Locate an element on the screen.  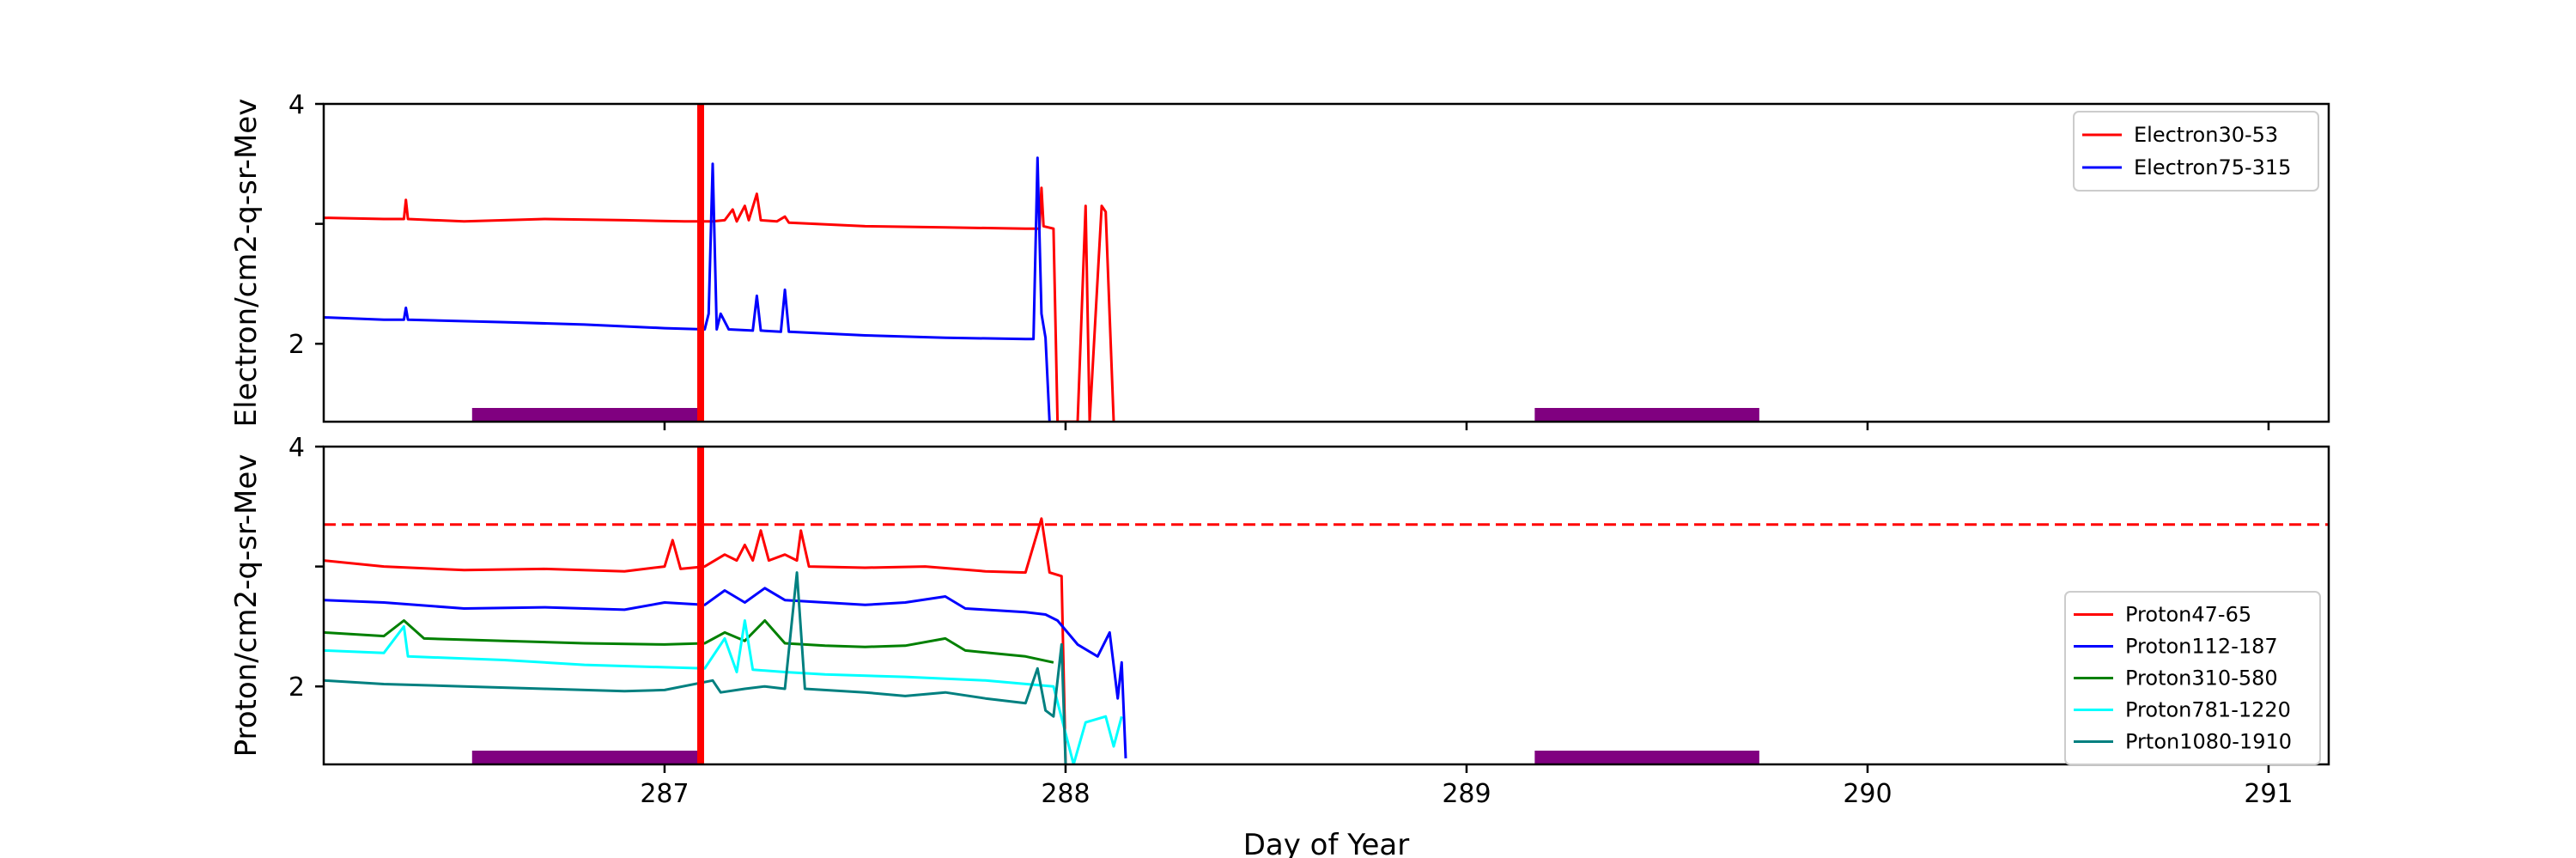
legend-label-electron30-53: Electron30-53 is located at coordinates (2206, 135).